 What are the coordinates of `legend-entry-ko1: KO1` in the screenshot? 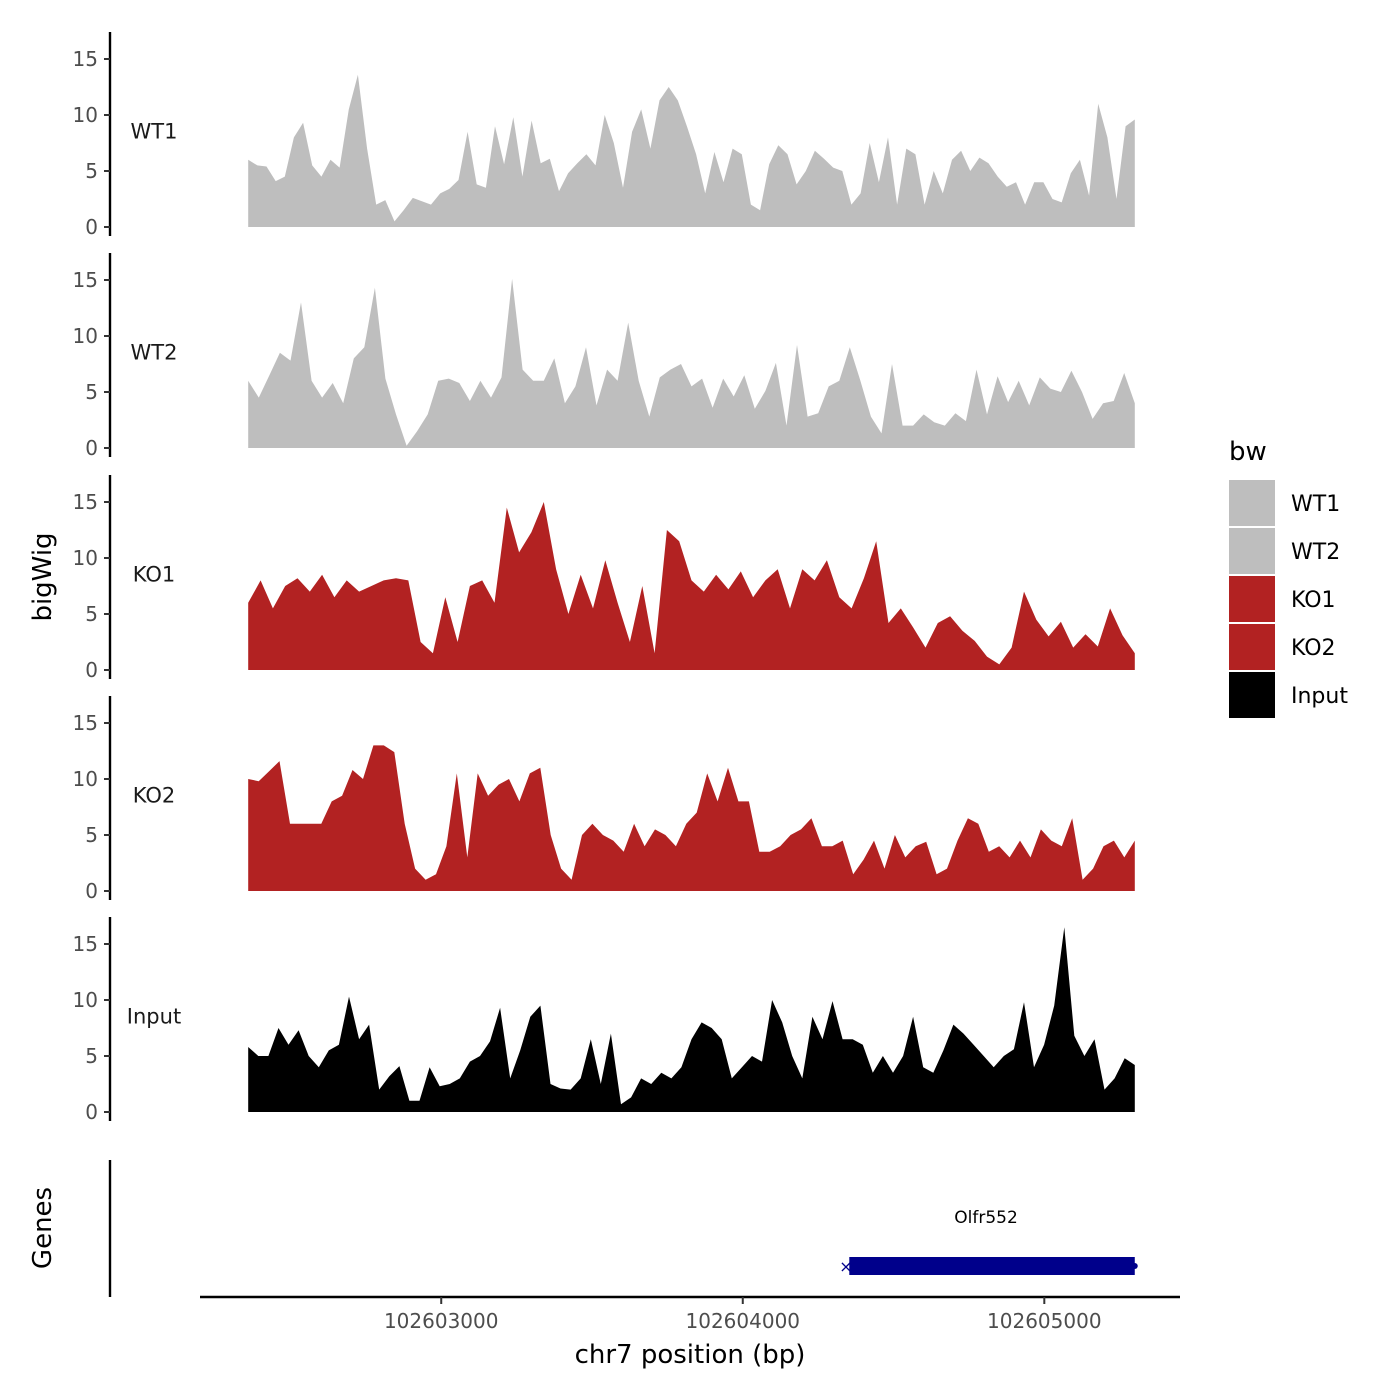 It's located at (1282, 599).